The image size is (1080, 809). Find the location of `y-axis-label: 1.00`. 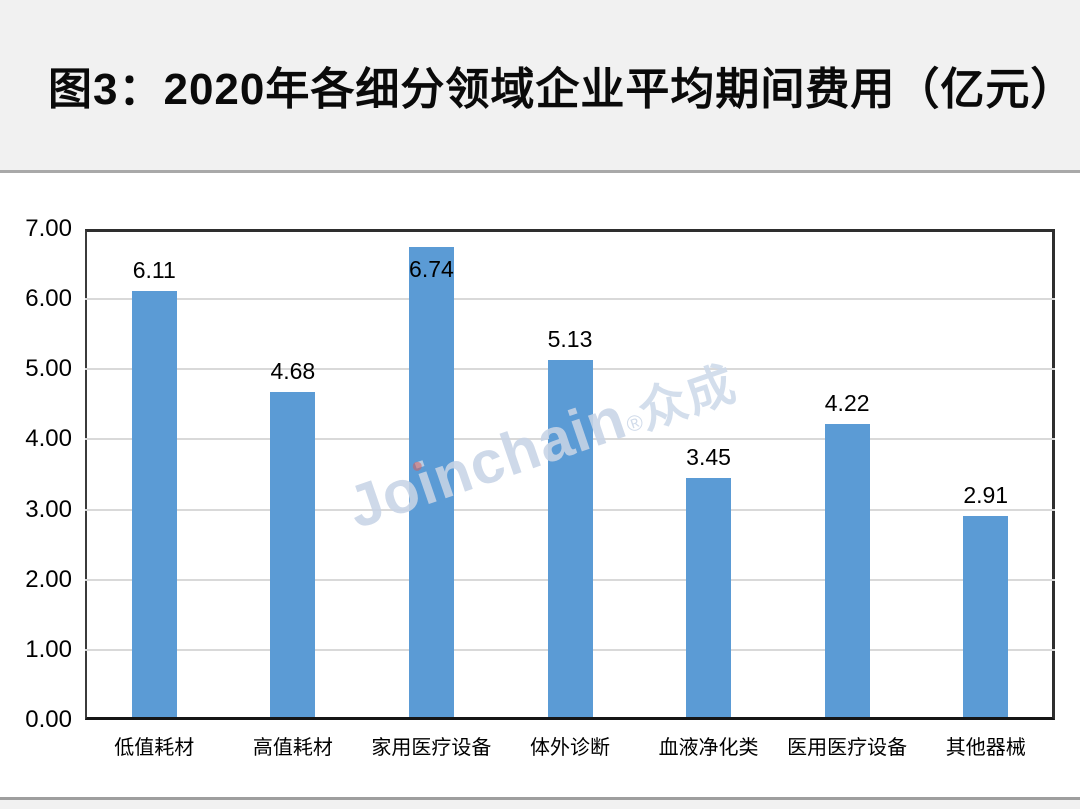

y-axis-label: 1.00 is located at coordinates (48, 649).